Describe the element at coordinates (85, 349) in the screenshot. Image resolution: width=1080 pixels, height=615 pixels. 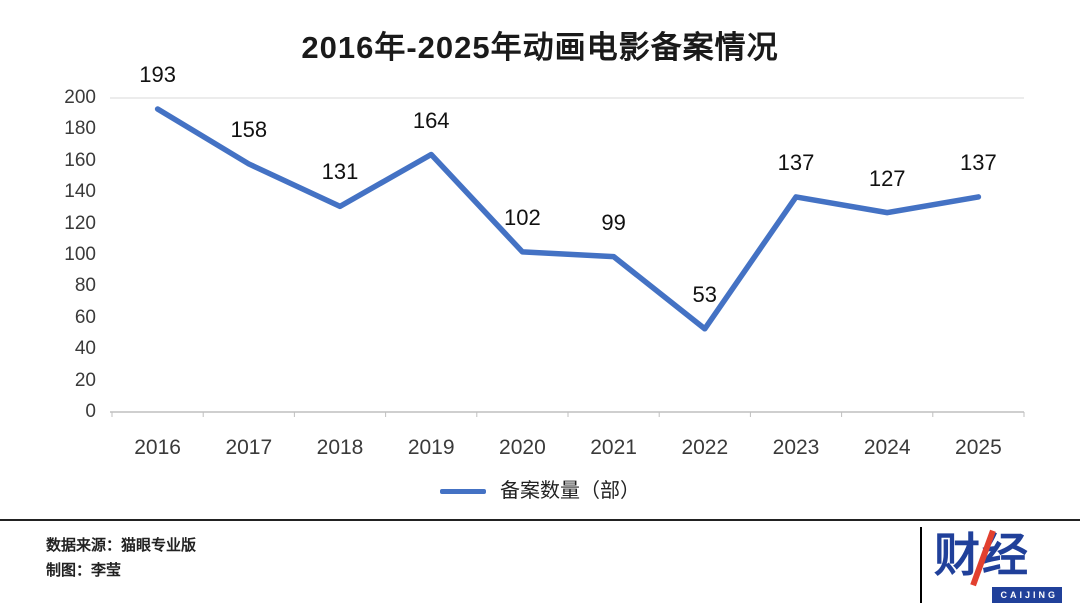
I see `y-tick-label: 40` at that location.